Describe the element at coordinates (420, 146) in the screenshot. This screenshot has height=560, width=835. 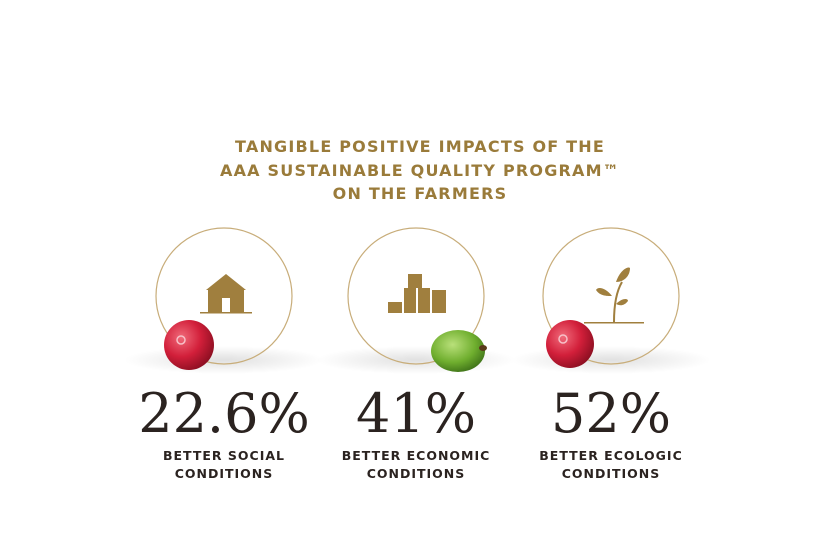
I see `title-line: TANGIBLE POSITIVE IMPACTS OF THE` at that location.